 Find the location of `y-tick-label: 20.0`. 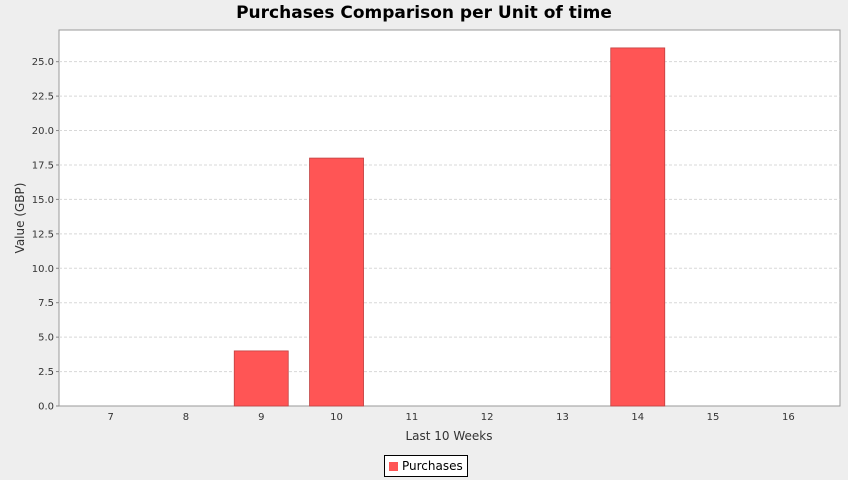

y-tick-label: 20.0 is located at coordinates (43, 131).